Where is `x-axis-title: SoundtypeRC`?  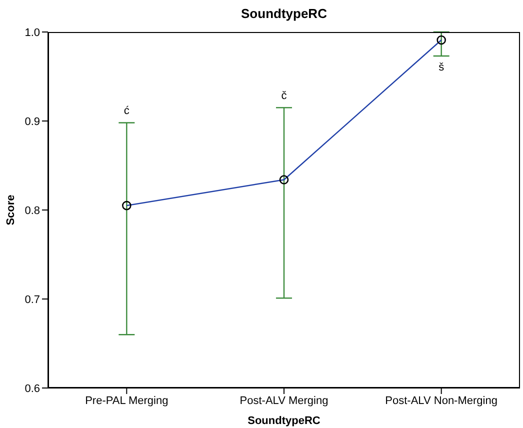 x-axis-title: SoundtypeRC is located at coordinates (284, 421).